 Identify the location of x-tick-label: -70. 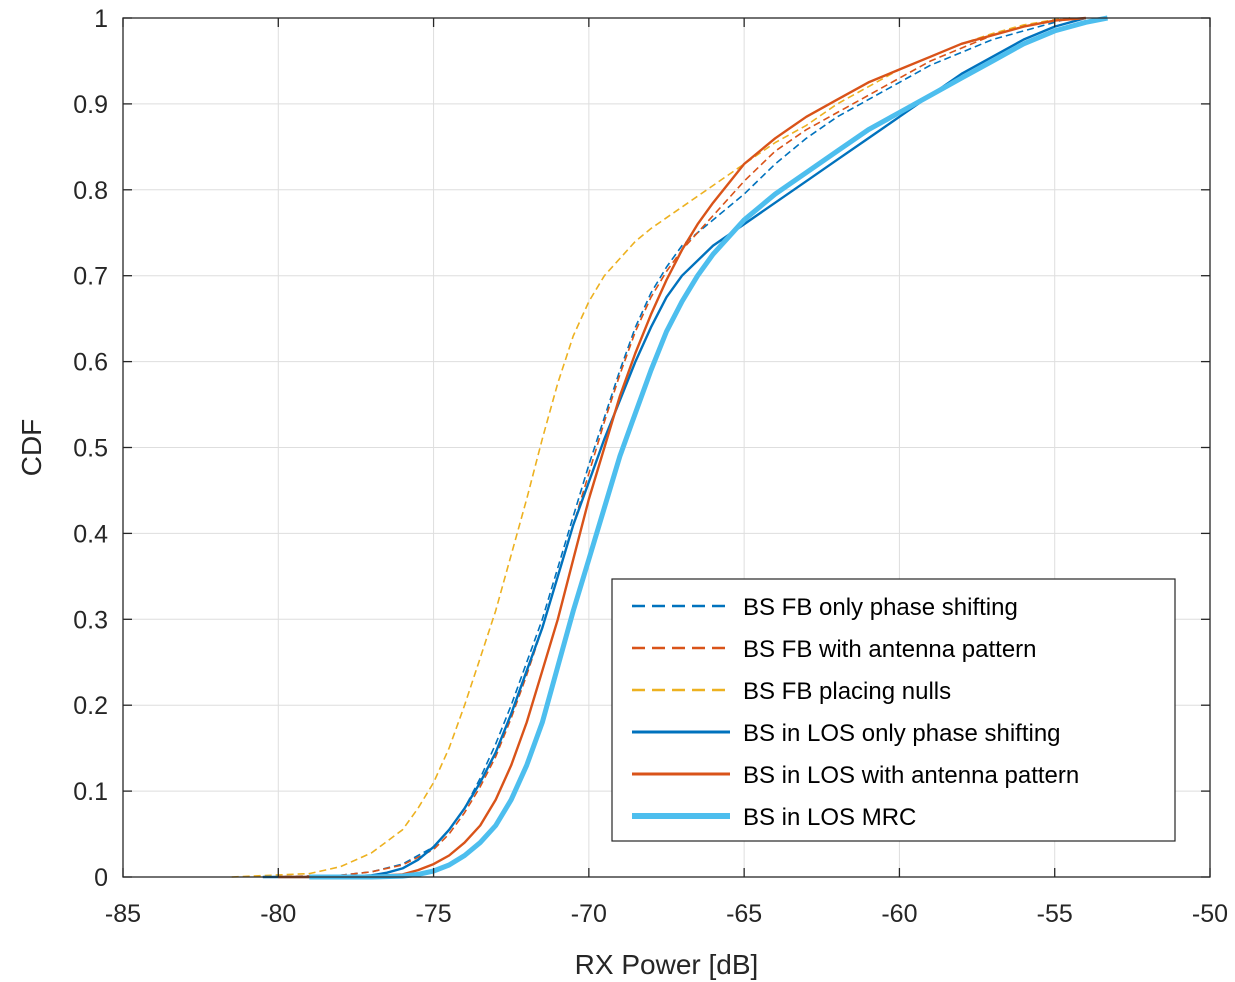
(589, 914).